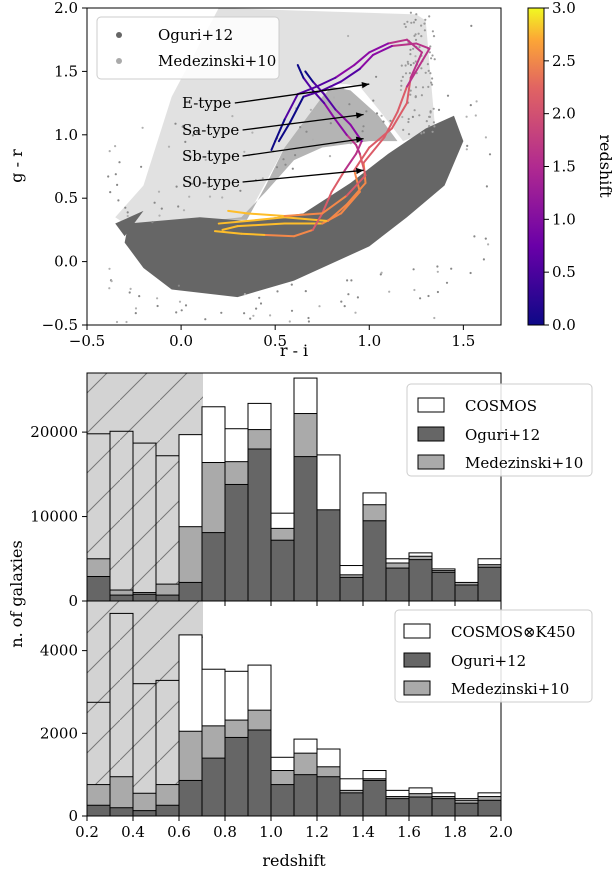 The height and width of the screenshot is (879, 616). Describe the element at coordinates (60, 325) in the screenshot. I see `y-tick-label: −0.5` at that location.